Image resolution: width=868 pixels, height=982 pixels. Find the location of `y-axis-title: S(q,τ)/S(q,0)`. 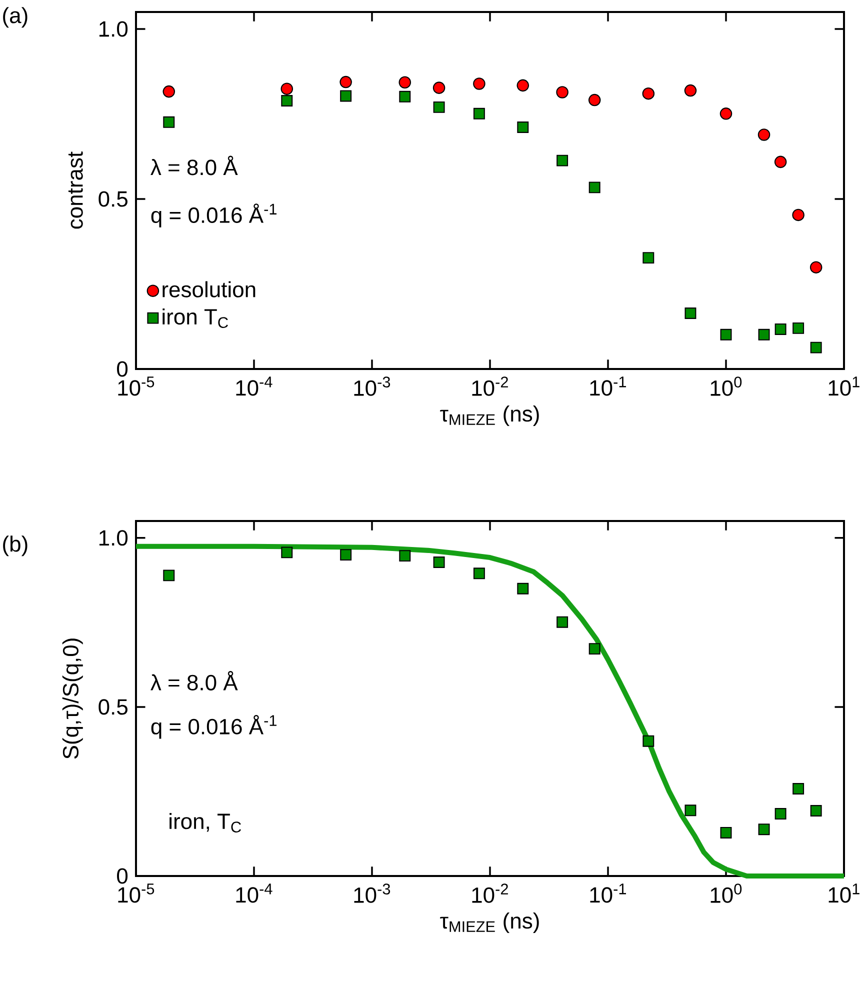

y-axis-title: S(q,τ)/S(q,0) is located at coordinates (72, 698).